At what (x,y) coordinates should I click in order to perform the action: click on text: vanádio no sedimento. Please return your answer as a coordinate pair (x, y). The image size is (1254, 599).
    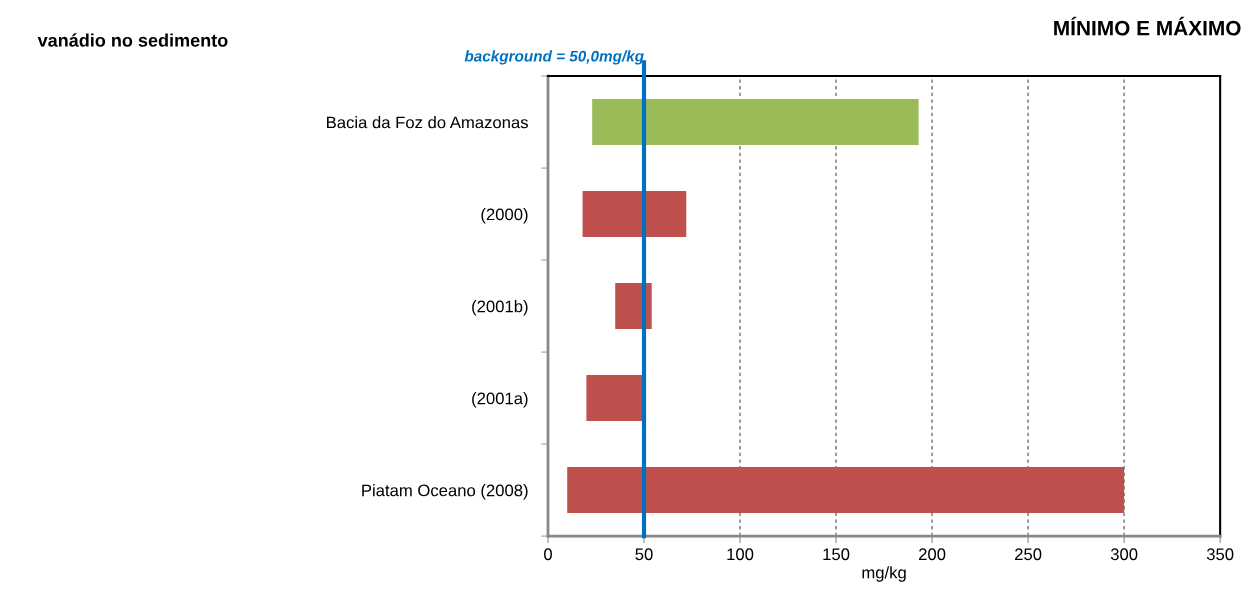
    Looking at the image, I should click on (132, 40).